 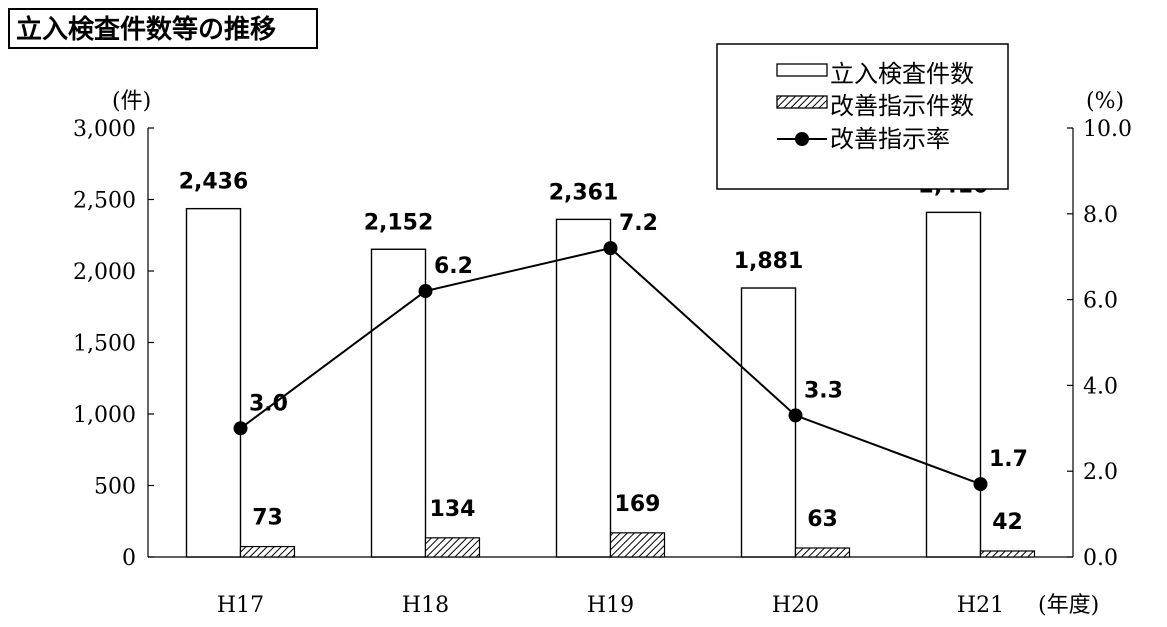 What do you see at coordinates (902, 74) in the screenshot?
I see `legend-label-inspections: 立入検査件数` at bounding box center [902, 74].